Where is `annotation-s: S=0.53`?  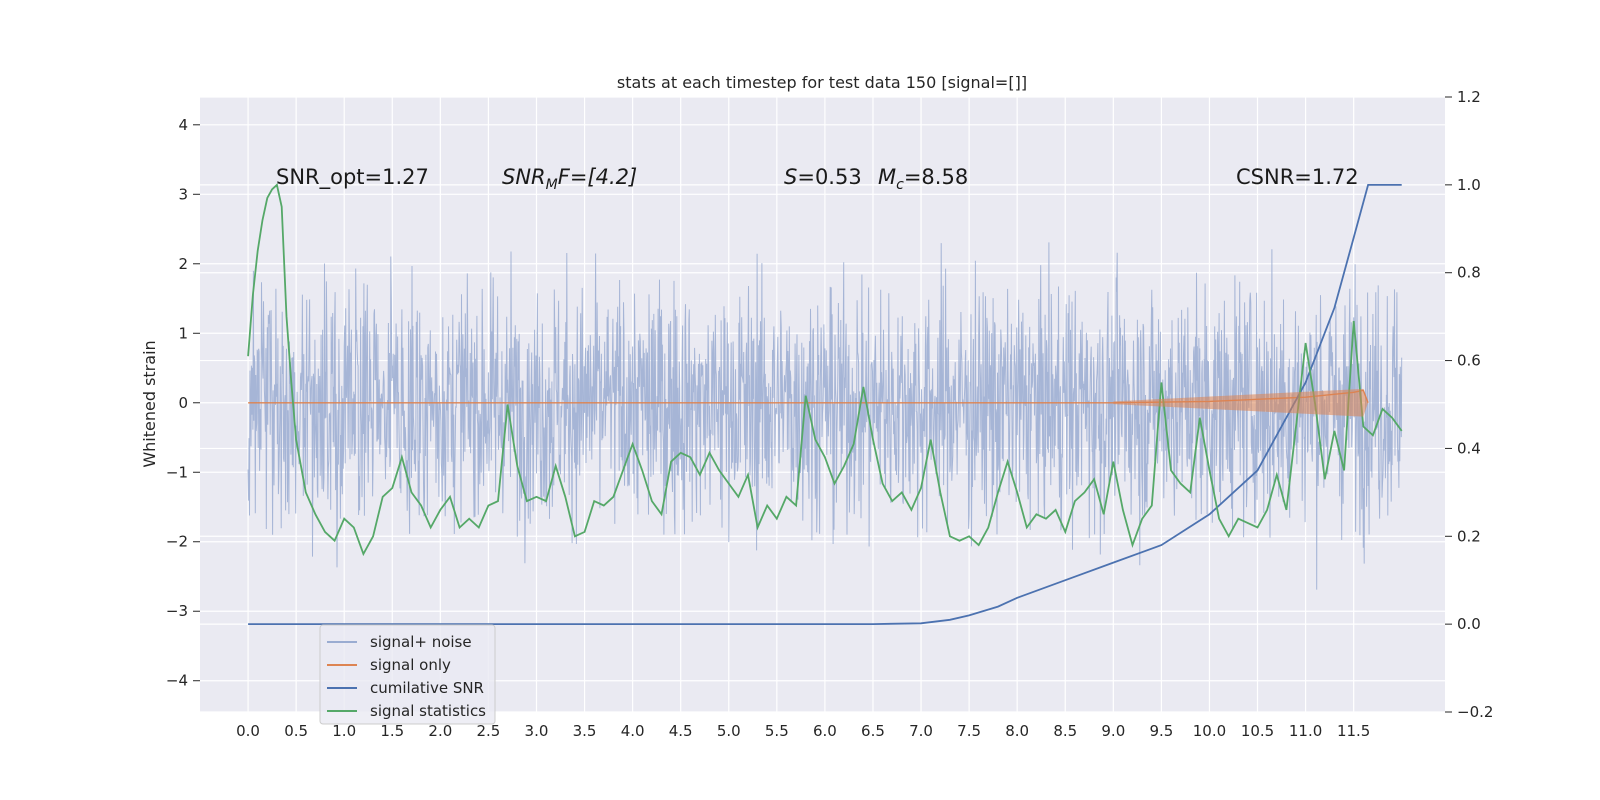
annotation-s: S=0.53 is located at coordinates (823, 177).